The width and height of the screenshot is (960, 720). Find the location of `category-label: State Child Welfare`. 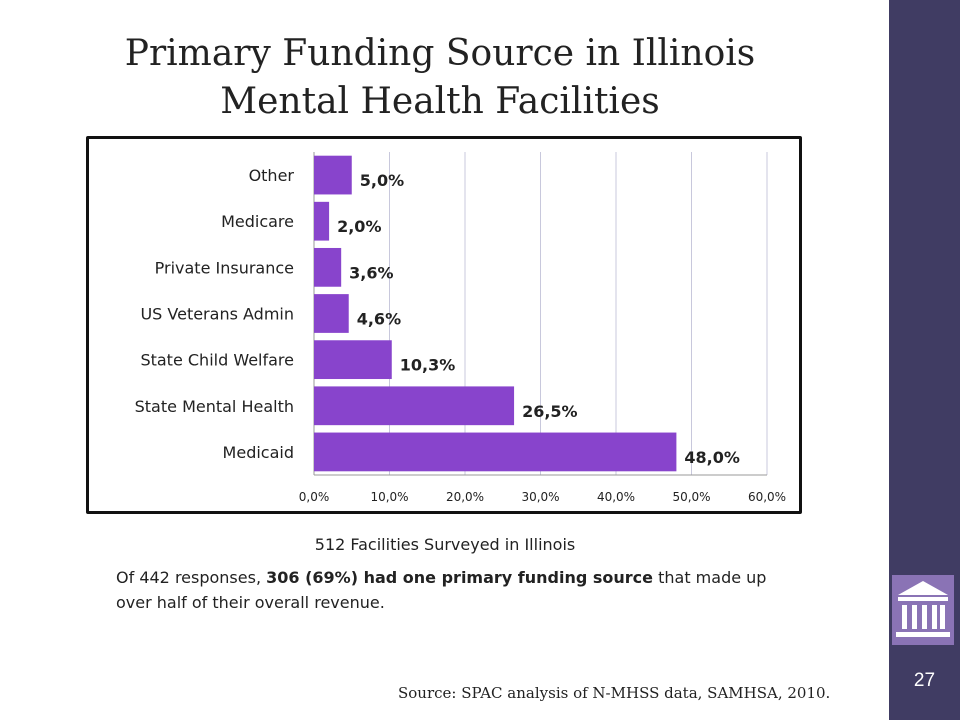

category-label: State Child Welfare is located at coordinates (217, 360).